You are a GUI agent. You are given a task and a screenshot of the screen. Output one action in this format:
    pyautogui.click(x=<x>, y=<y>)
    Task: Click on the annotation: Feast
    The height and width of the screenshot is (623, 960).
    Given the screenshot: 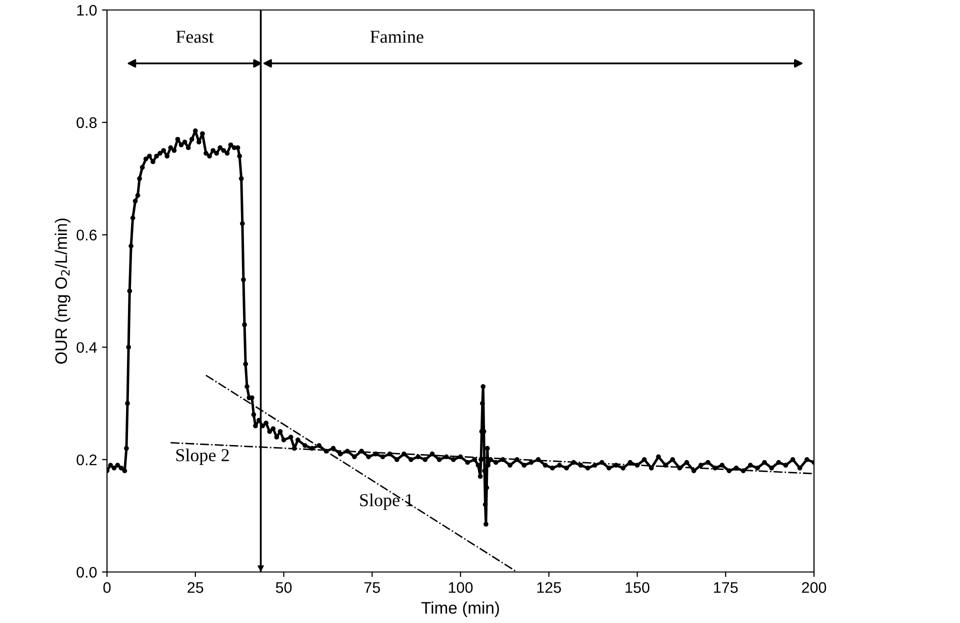 What is the action you would take?
    pyautogui.click(x=195, y=36)
    